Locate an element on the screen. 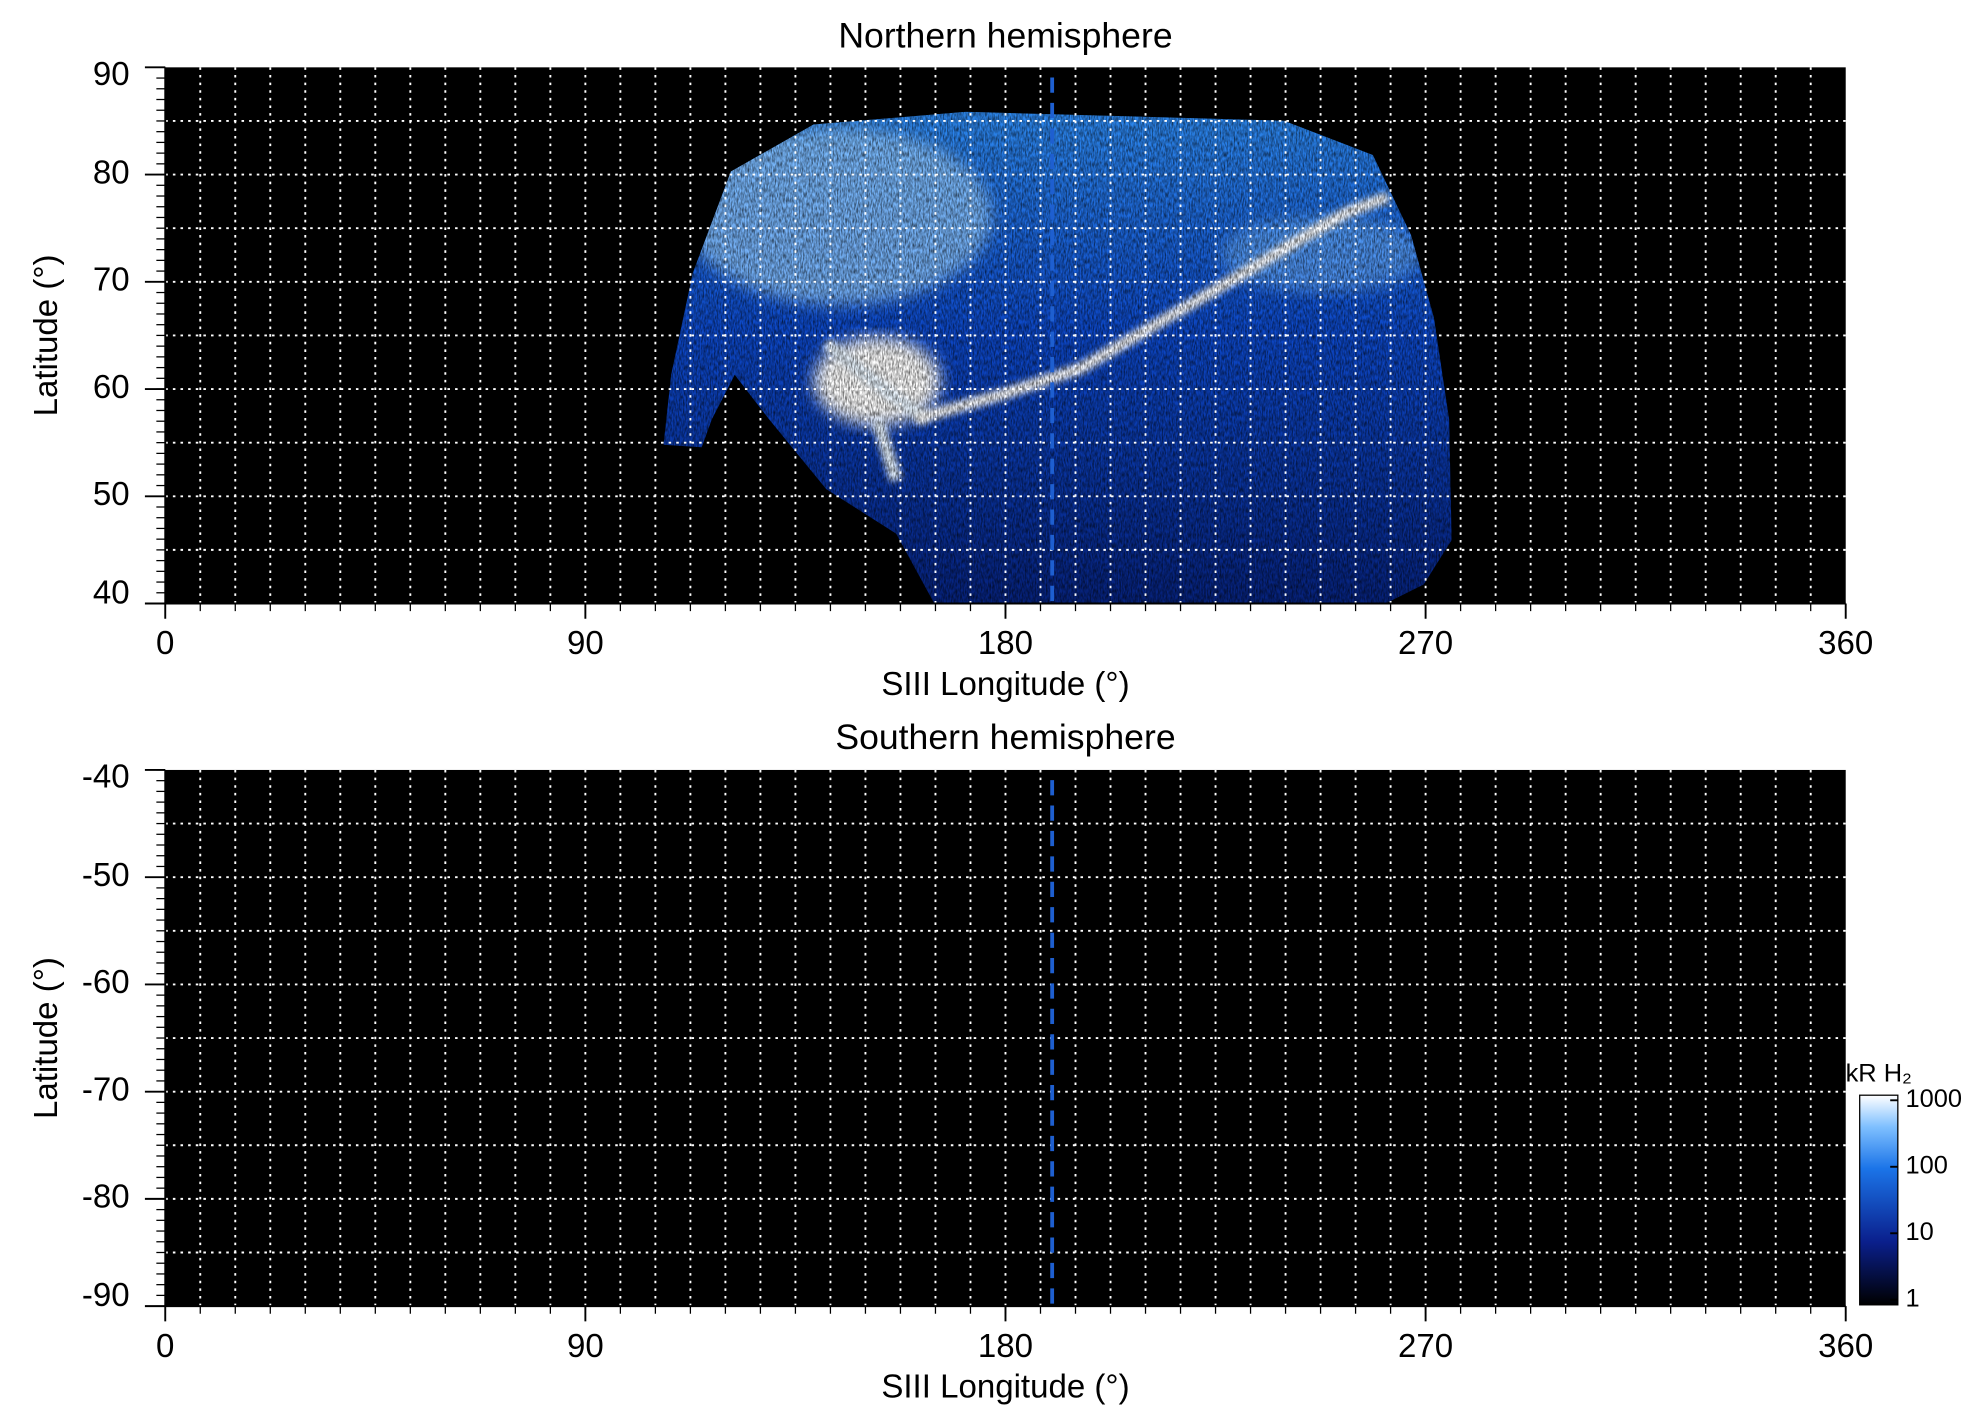  colorbar-title: kR H₂ is located at coordinates (1879, 1074).